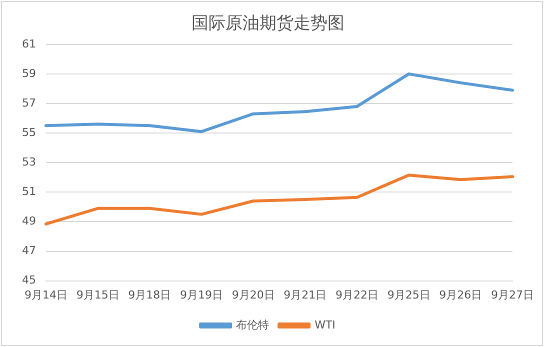 The height and width of the screenshot is (347, 544). Describe the element at coordinates (325, 325) in the screenshot. I see `legend-label: WTI` at that location.